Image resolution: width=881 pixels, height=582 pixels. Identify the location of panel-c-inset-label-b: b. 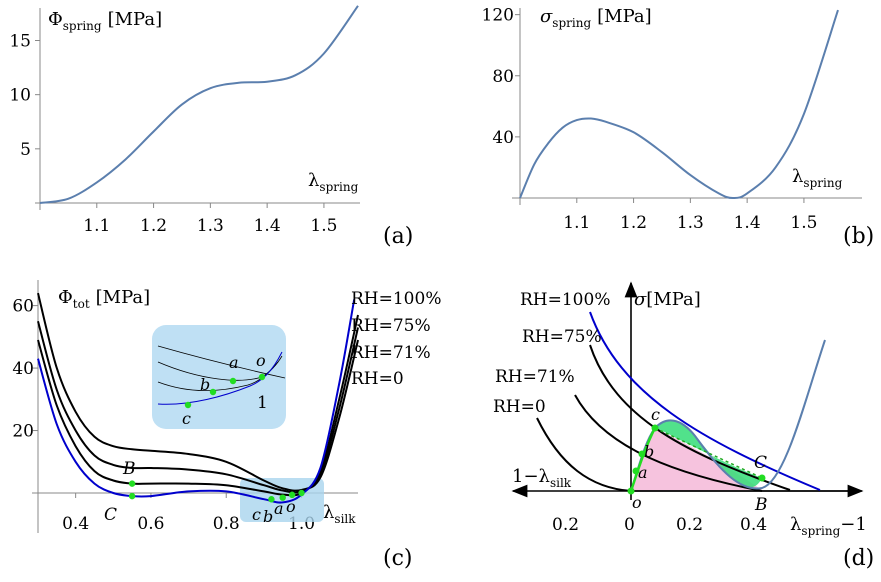
(205, 384).